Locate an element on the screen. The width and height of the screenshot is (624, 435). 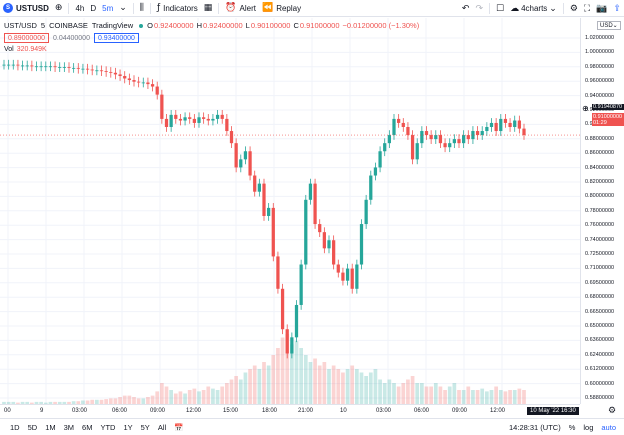
interval-dropdown: ⌄ is located at coordinates (123, 8).